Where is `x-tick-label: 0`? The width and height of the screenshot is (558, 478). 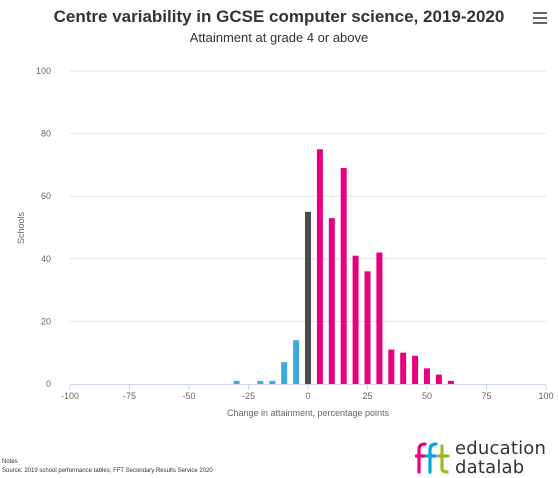 x-tick-label: 0 is located at coordinates (307, 396).